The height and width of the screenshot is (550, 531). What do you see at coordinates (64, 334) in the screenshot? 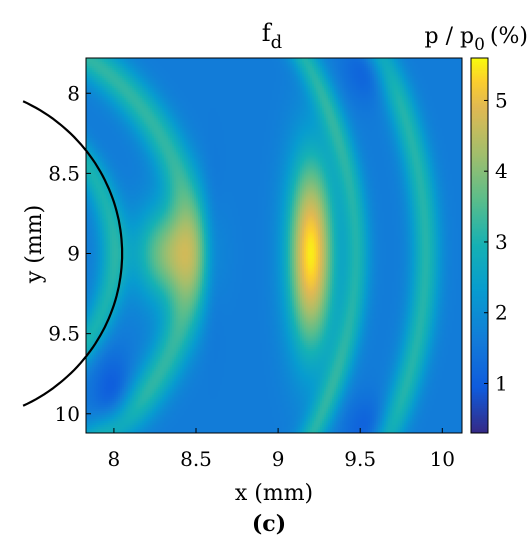
I see `y-tick-label: 9.5` at bounding box center [64, 334].